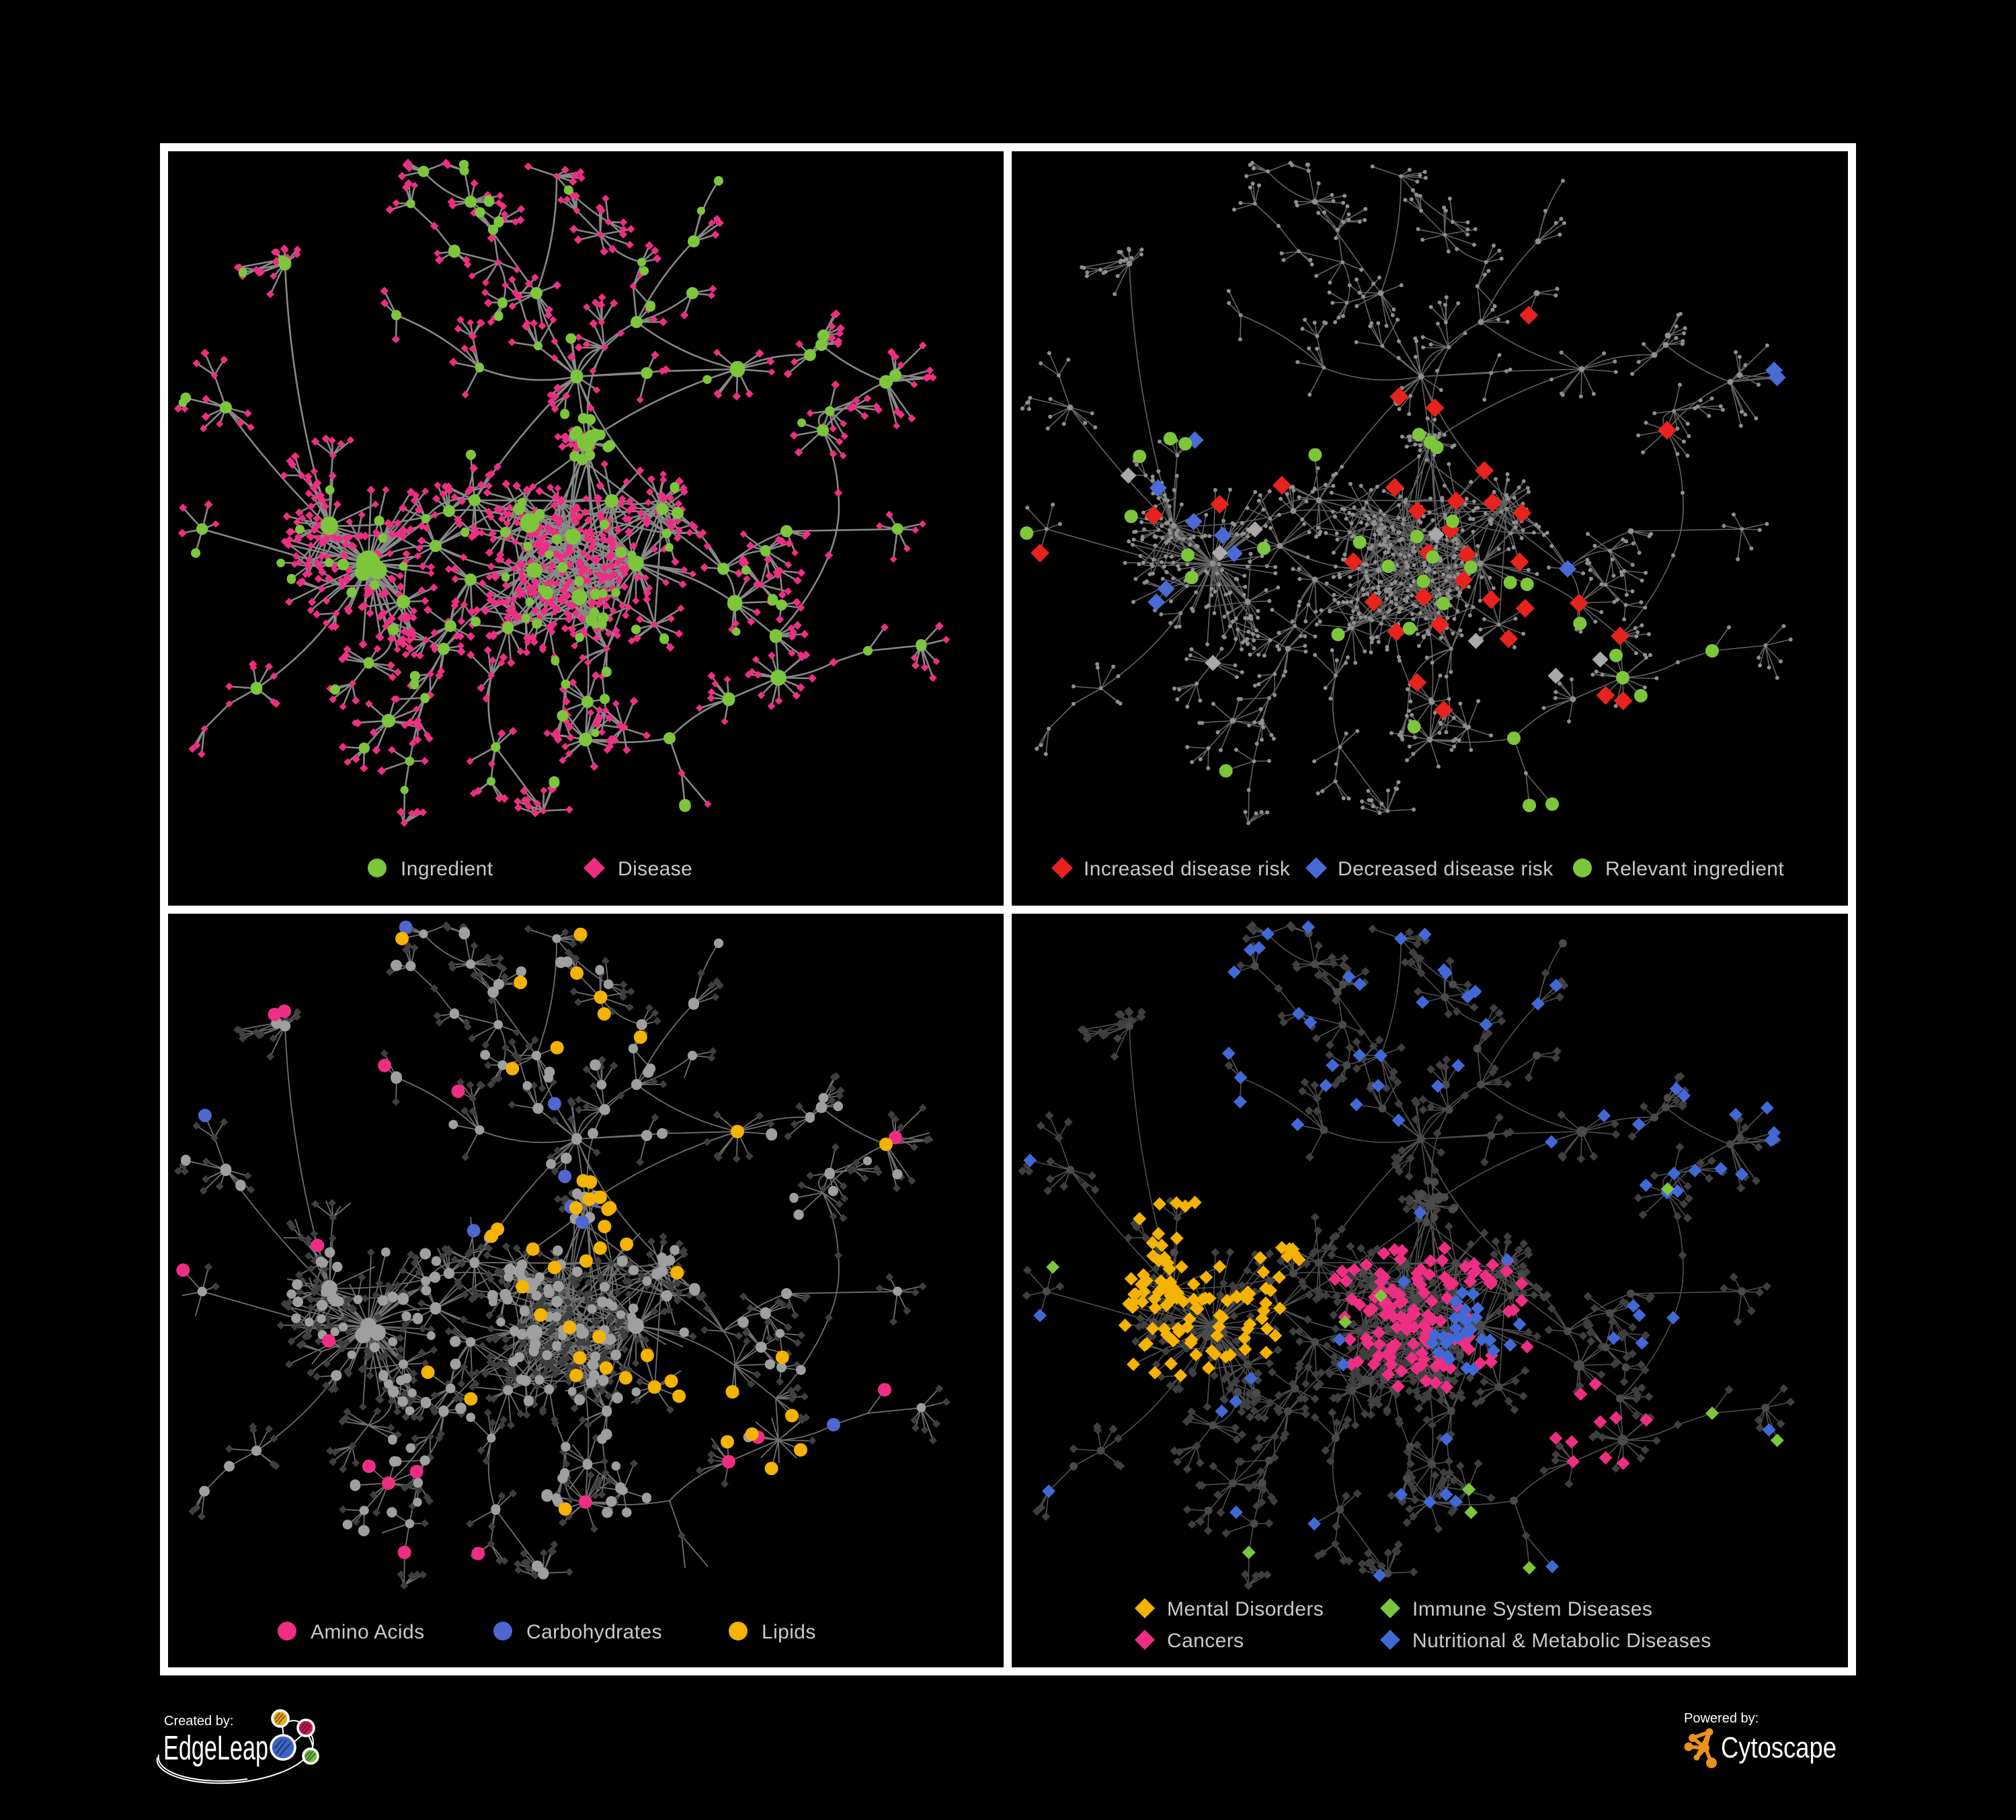 The width and height of the screenshot is (2016, 1820). I want to click on svg-text:Nutritional & Metabolic Diseas: Nutritional & Metabolic Diseases, so click(1561, 1641).